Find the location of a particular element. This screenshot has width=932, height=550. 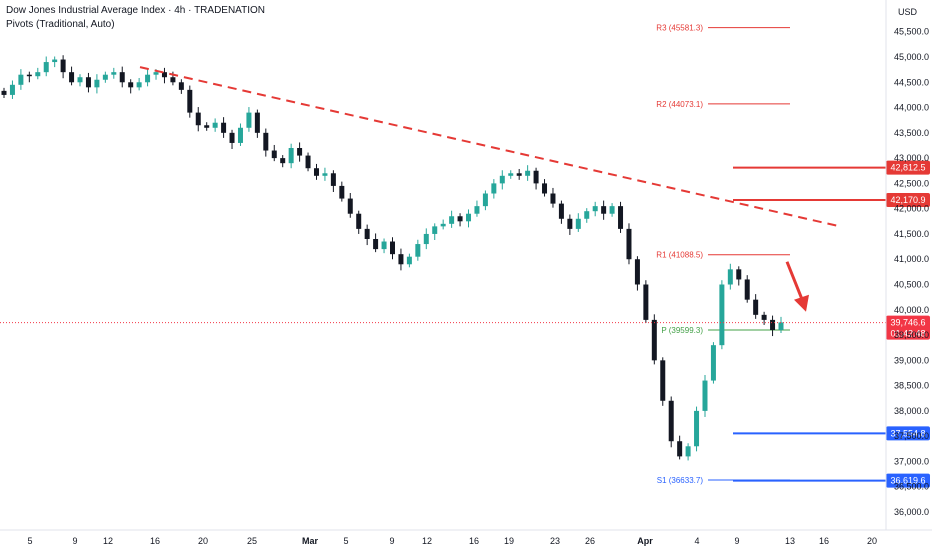

ytick-label: 44,500.0 is located at coordinates (911, 82).